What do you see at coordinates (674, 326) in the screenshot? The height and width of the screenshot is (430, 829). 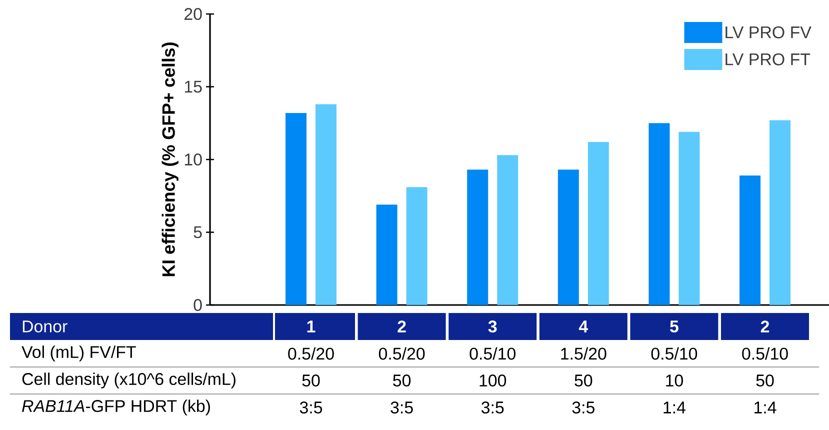 I see `x-tick-label: 5` at bounding box center [674, 326].